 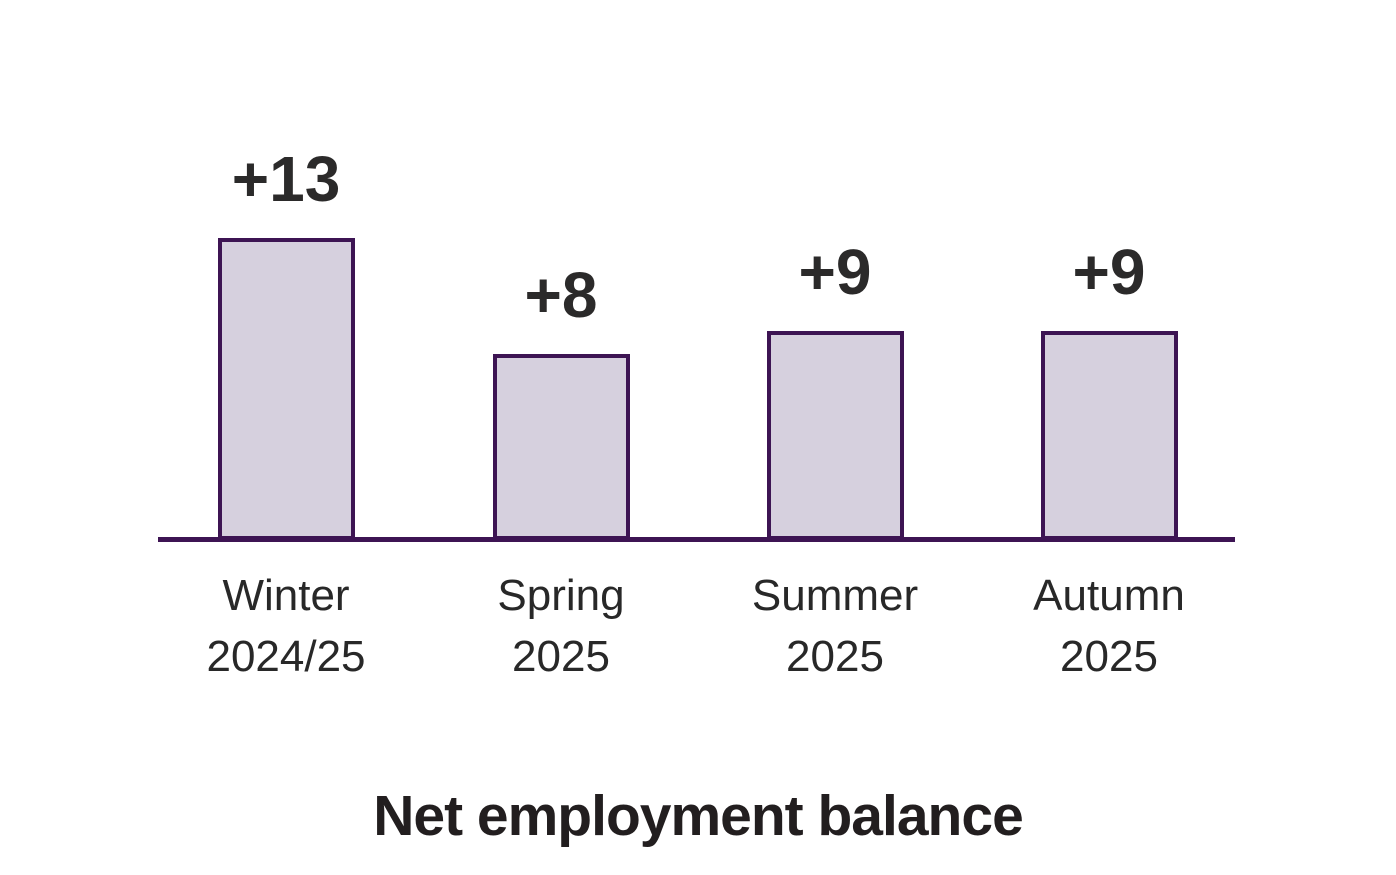 I want to click on category-label-line: 2024/25, so click(x=286, y=656).